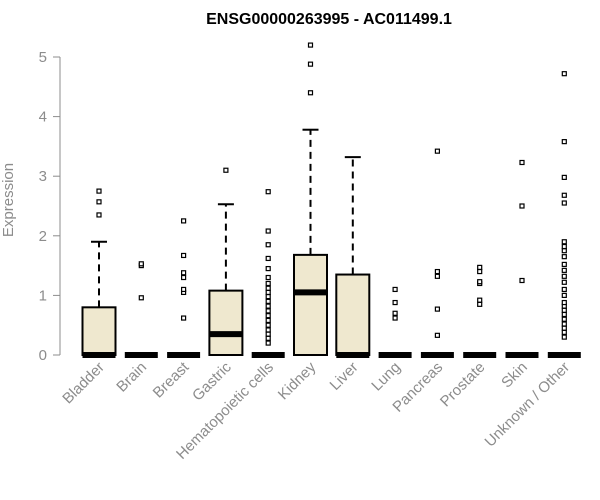 This screenshot has height=500, width=600. Describe the element at coordinates (564, 214) in the screenshot. I see `box-unknown-other` at that location.